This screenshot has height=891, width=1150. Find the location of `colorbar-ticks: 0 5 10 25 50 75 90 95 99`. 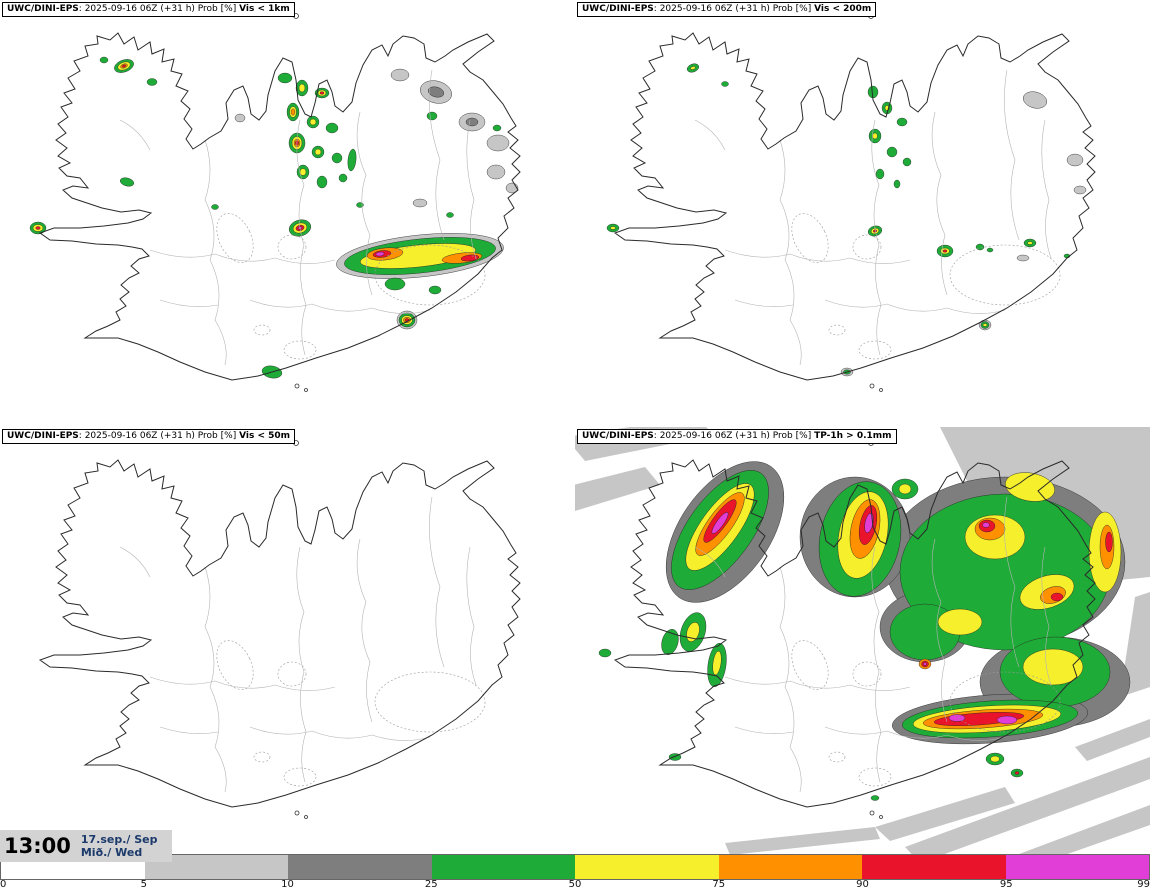

colorbar-ticks: 0 5 10 25 50 75 90 95 99 is located at coordinates (575, 885).